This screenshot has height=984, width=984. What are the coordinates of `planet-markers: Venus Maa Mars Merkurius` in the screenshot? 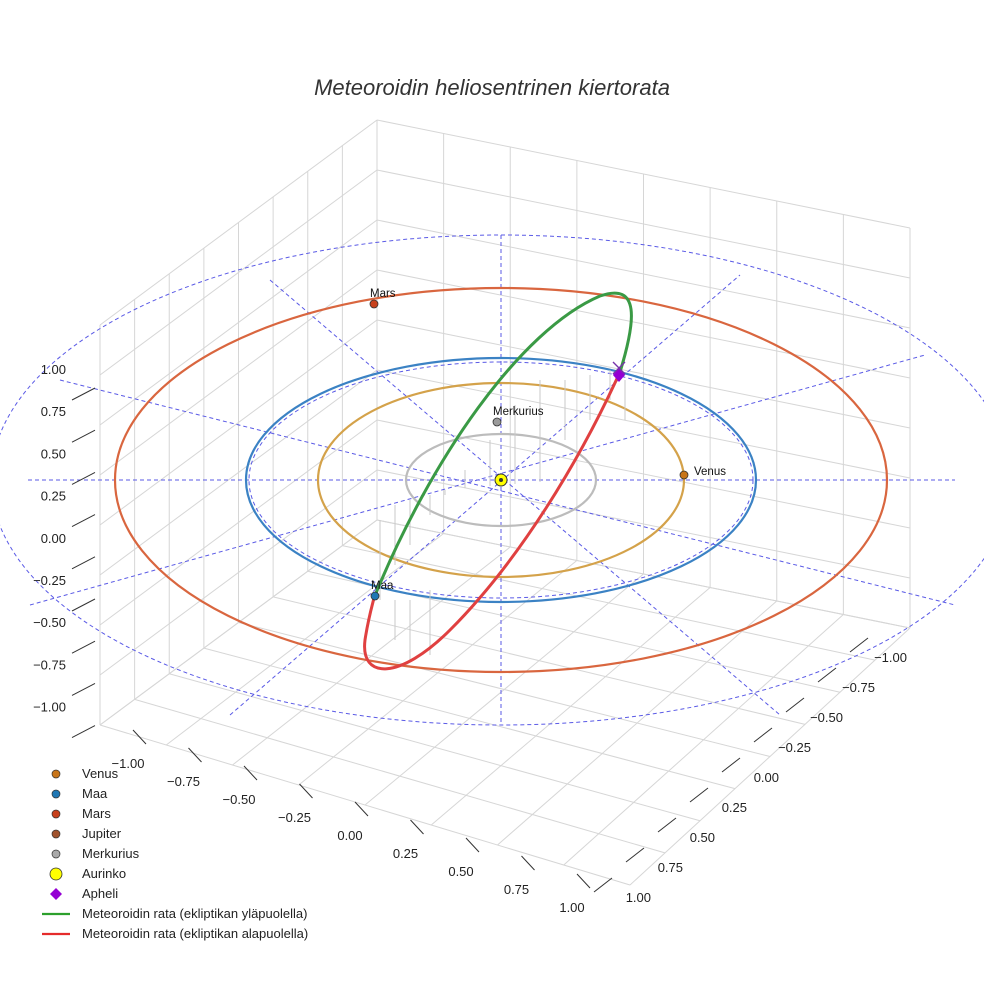 It's located at (547, 444).